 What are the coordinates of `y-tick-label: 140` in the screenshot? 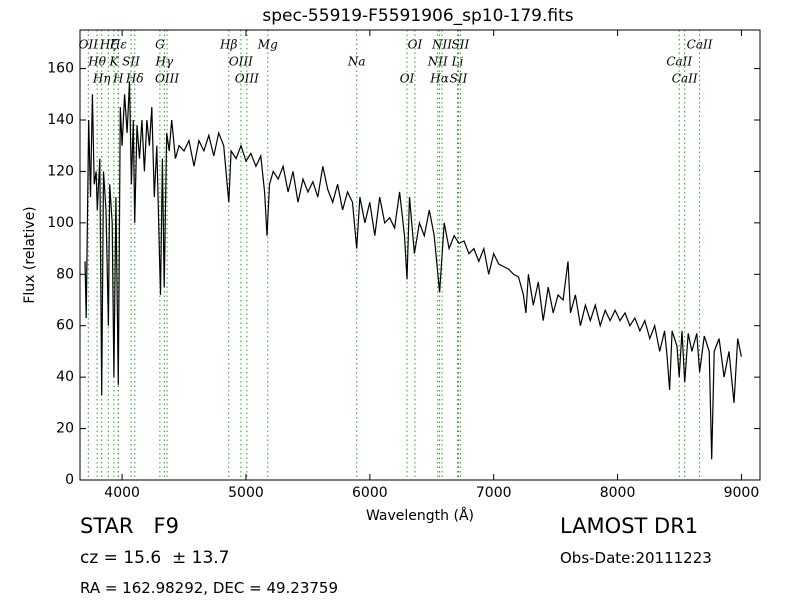 It's located at (60, 120).